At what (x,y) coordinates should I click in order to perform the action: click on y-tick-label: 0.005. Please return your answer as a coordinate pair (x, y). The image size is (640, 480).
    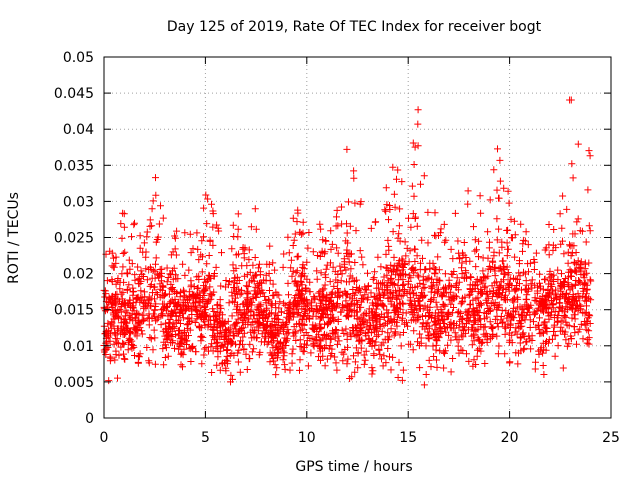
    Looking at the image, I should click on (74, 383).